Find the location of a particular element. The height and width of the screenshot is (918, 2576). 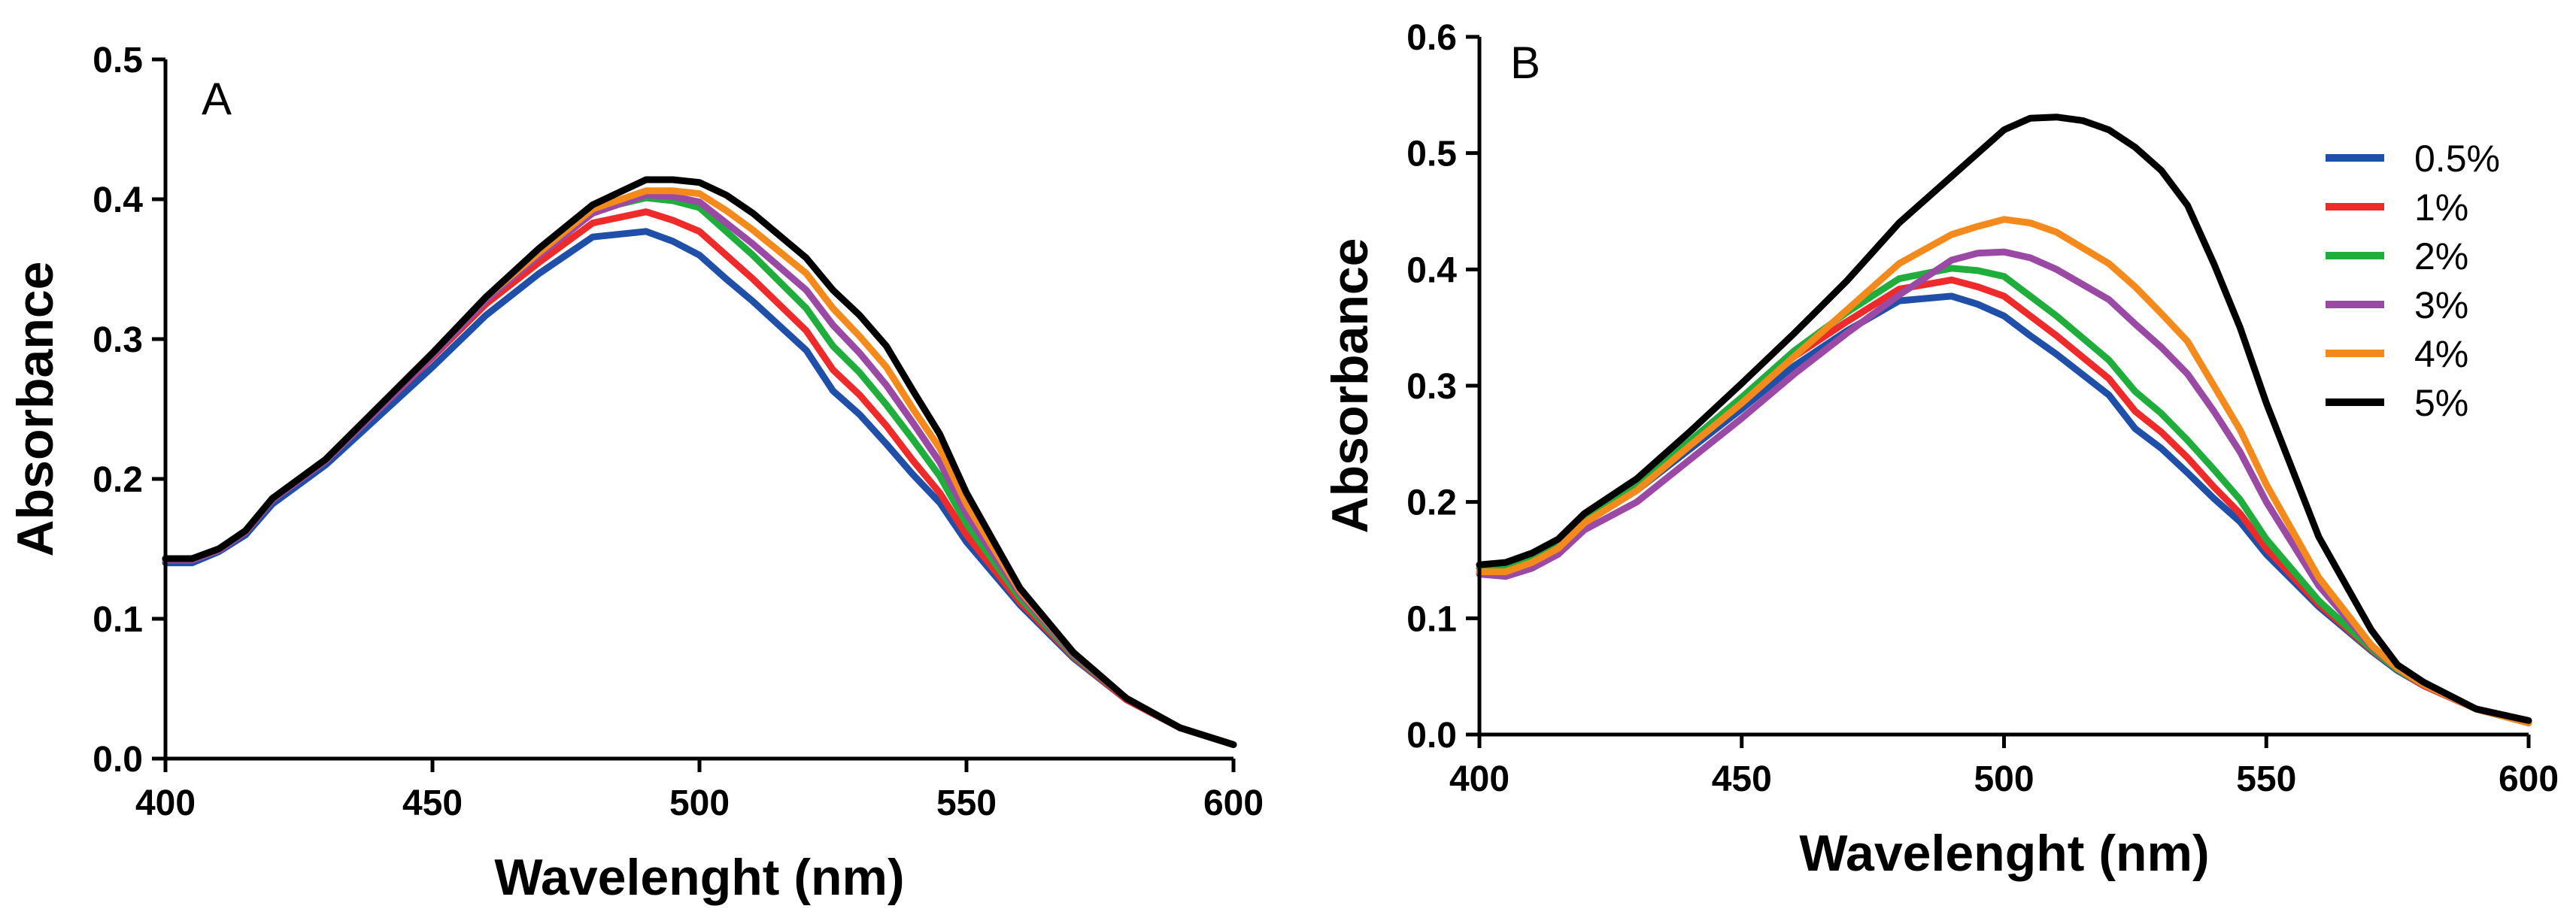

panel-b-y-tick-label: 0.0 is located at coordinates (1431, 736).